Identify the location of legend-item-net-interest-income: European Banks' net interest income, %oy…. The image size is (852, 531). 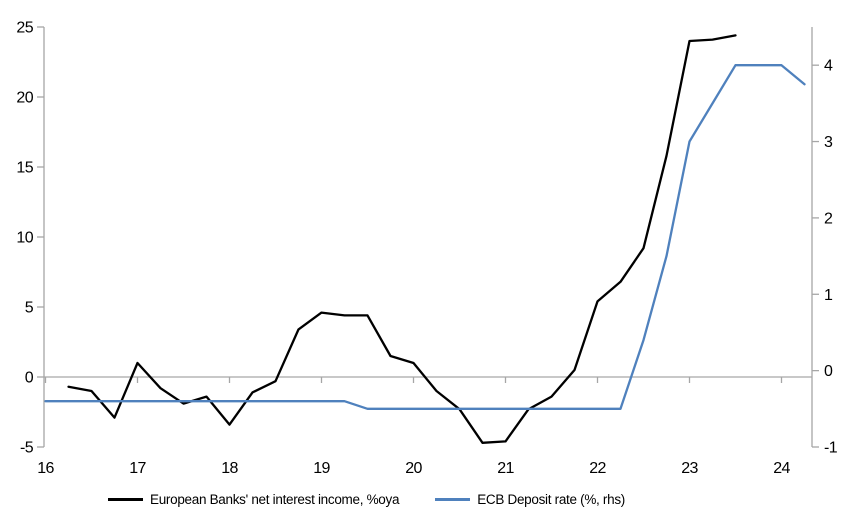
(253, 499).